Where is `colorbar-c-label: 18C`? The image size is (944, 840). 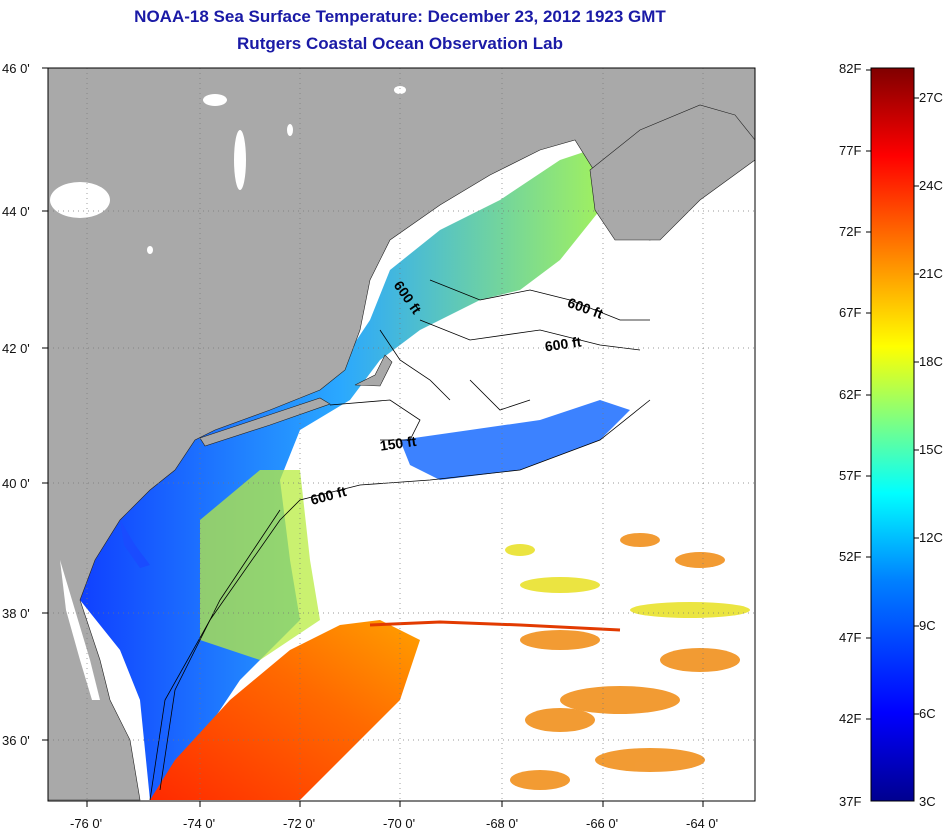
colorbar-c-label: 18C is located at coordinates (931, 361).